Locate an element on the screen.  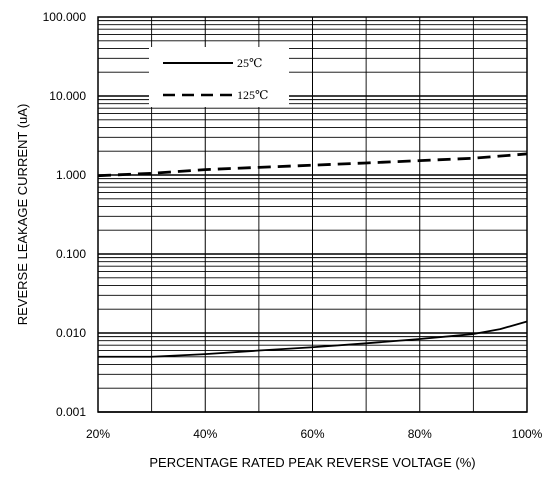
legend-box is located at coordinates (219, 77).